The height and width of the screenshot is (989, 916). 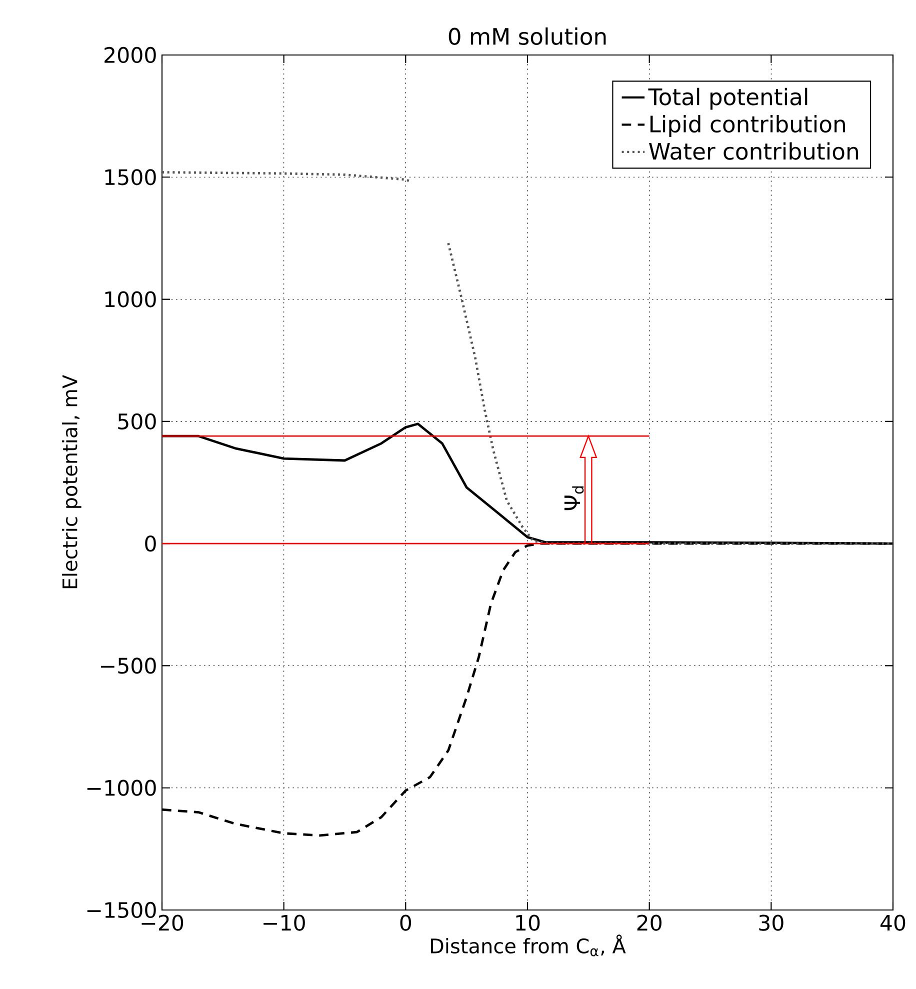 I want to click on x-tick-label: 30, so click(x=771, y=922).